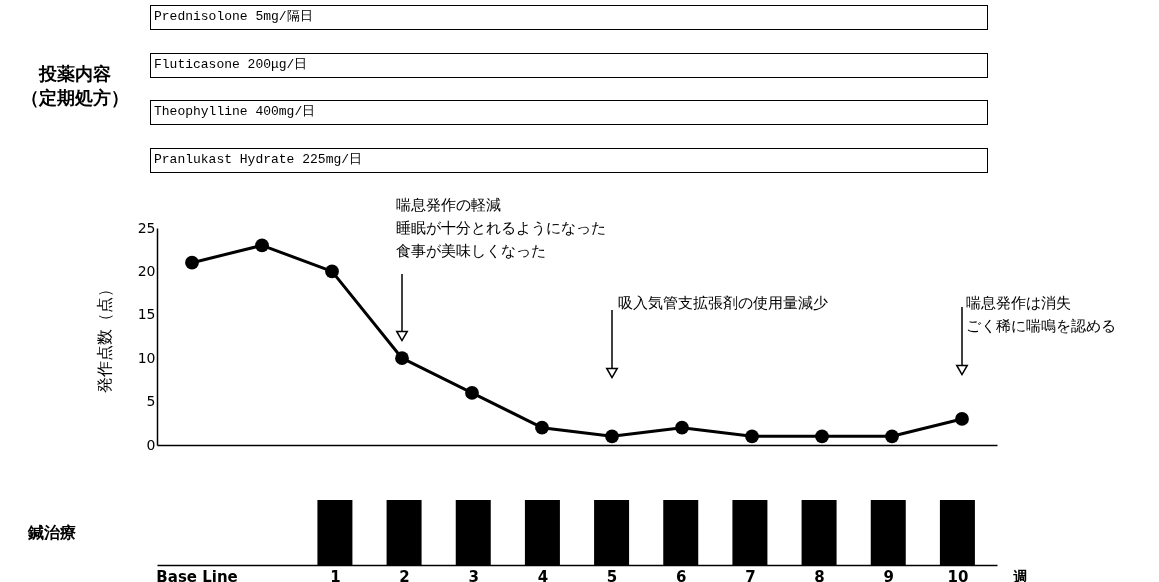 The height and width of the screenshot is (582, 1159). I want to click on annotation: 喘息発作は消失, so click(1018, 303).